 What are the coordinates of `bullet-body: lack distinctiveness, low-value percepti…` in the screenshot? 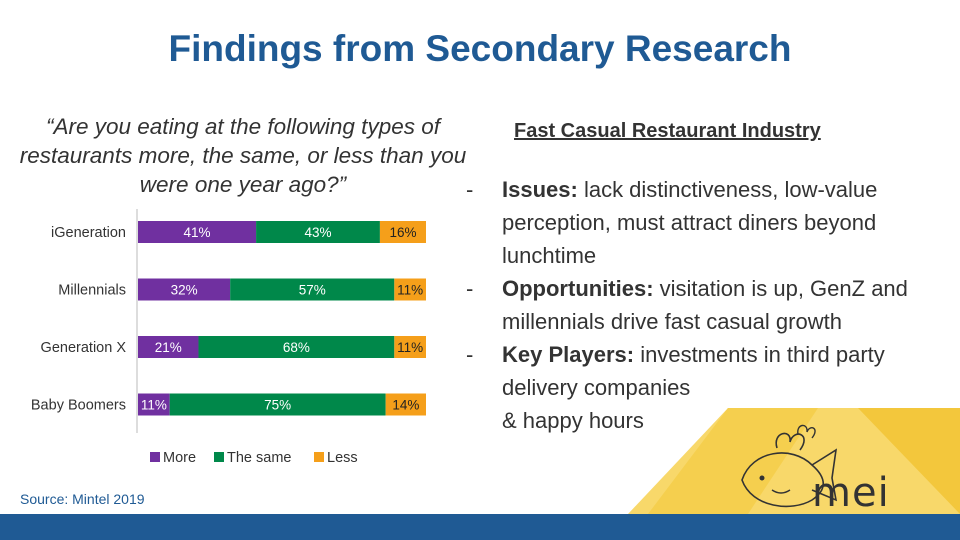 It's located at (690, 222).